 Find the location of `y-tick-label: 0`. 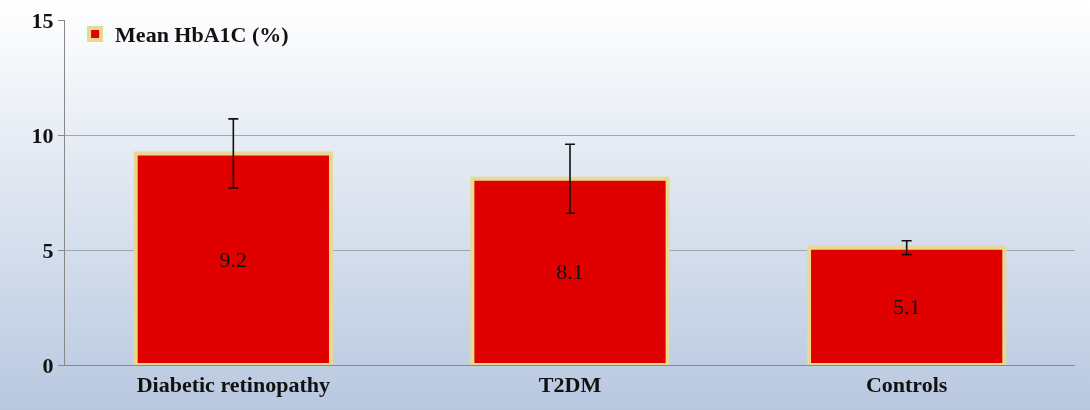

y-tick-label: 0 is located at coordinates (48, 365).